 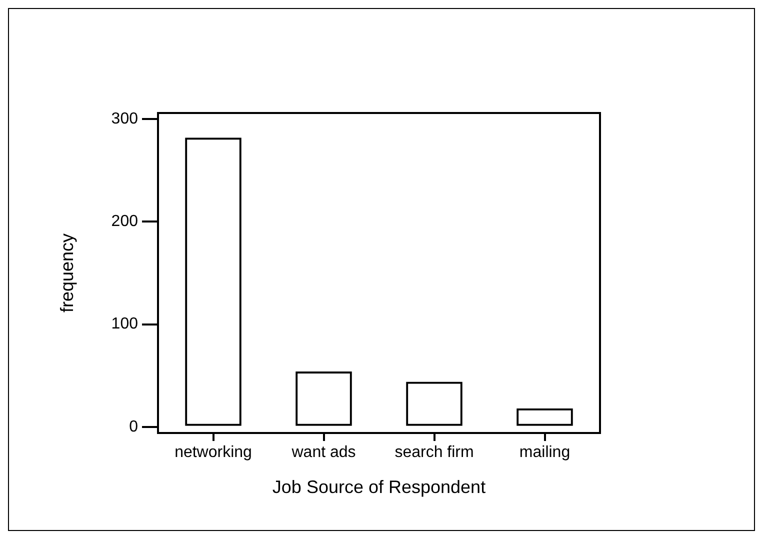 What do you see at coordinates (66, 273) in the screenshot?
I see `y-axis-title: frequency` at bounding box center [66, 273].